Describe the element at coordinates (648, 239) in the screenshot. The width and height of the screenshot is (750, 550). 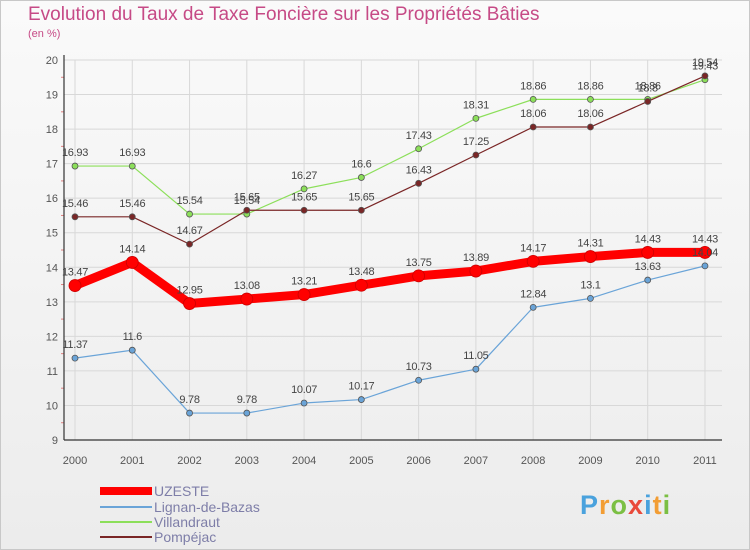
I see `data-label: 14.43` at that location.